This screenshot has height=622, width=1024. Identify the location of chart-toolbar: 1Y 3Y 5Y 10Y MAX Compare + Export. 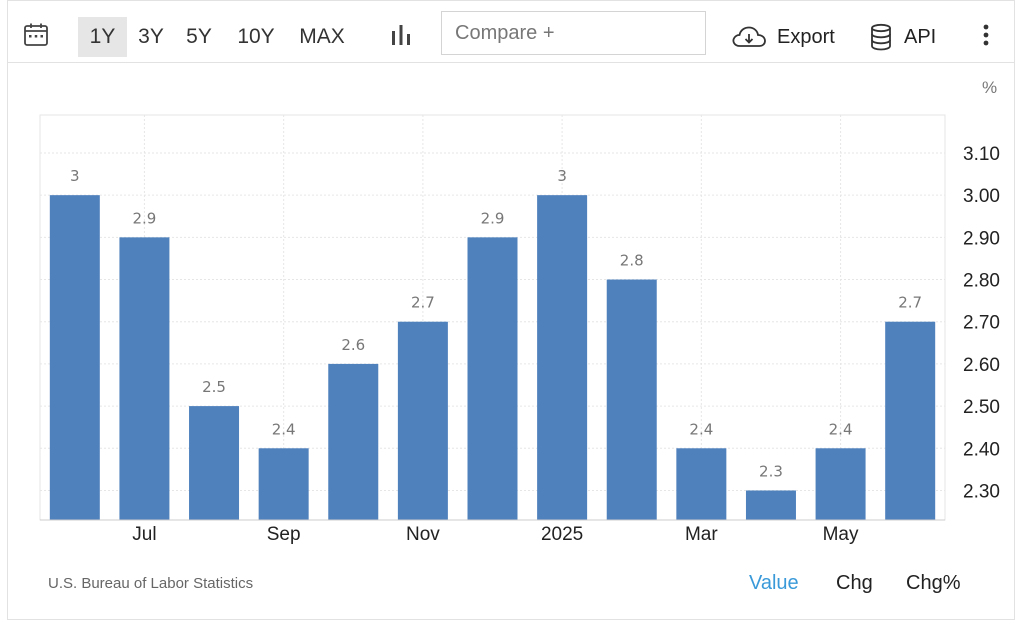
(511, 35).